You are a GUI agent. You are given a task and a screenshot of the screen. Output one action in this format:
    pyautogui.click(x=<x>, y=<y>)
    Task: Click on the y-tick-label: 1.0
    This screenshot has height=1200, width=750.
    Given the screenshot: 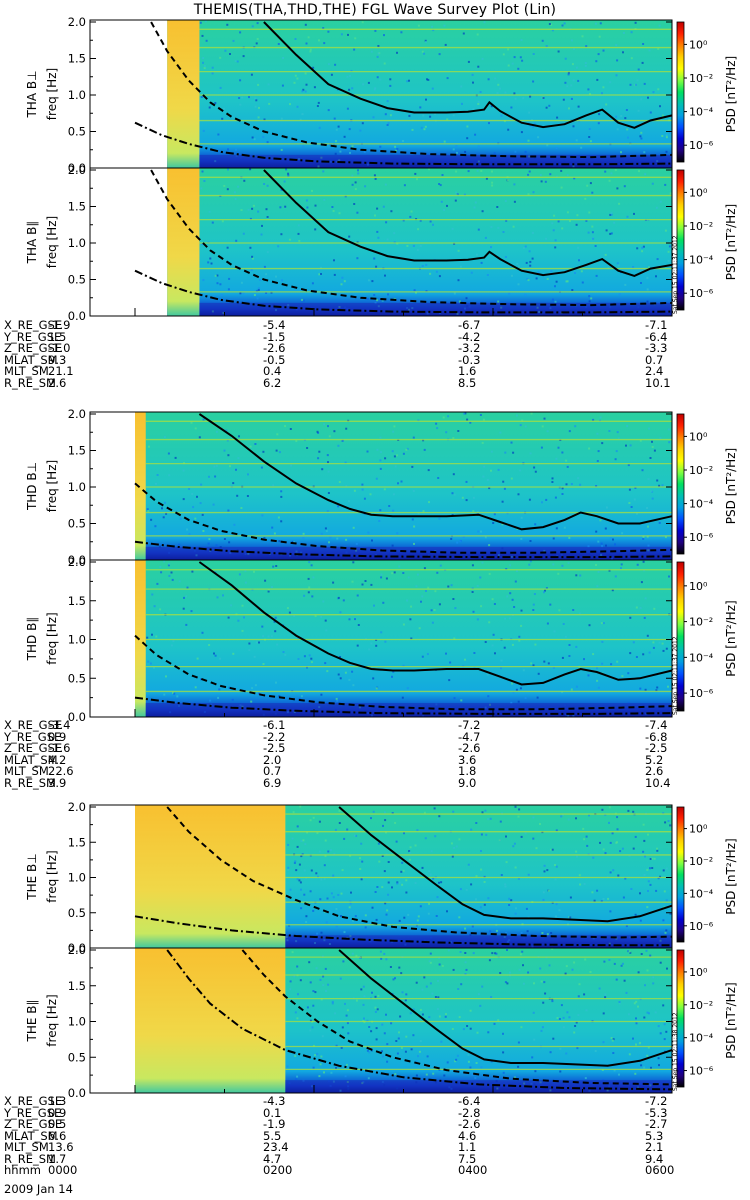 What is the action you would take?
    pyautogui.click(x=77, y=243)
    